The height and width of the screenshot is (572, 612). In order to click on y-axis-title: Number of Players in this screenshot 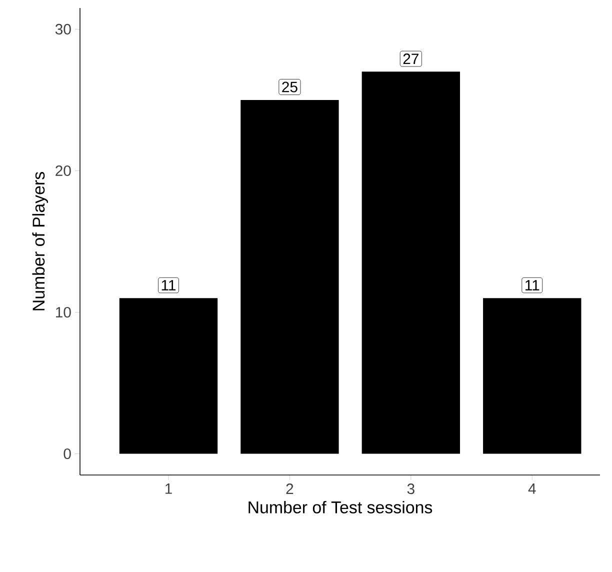, I will do `click(40, 241)`.